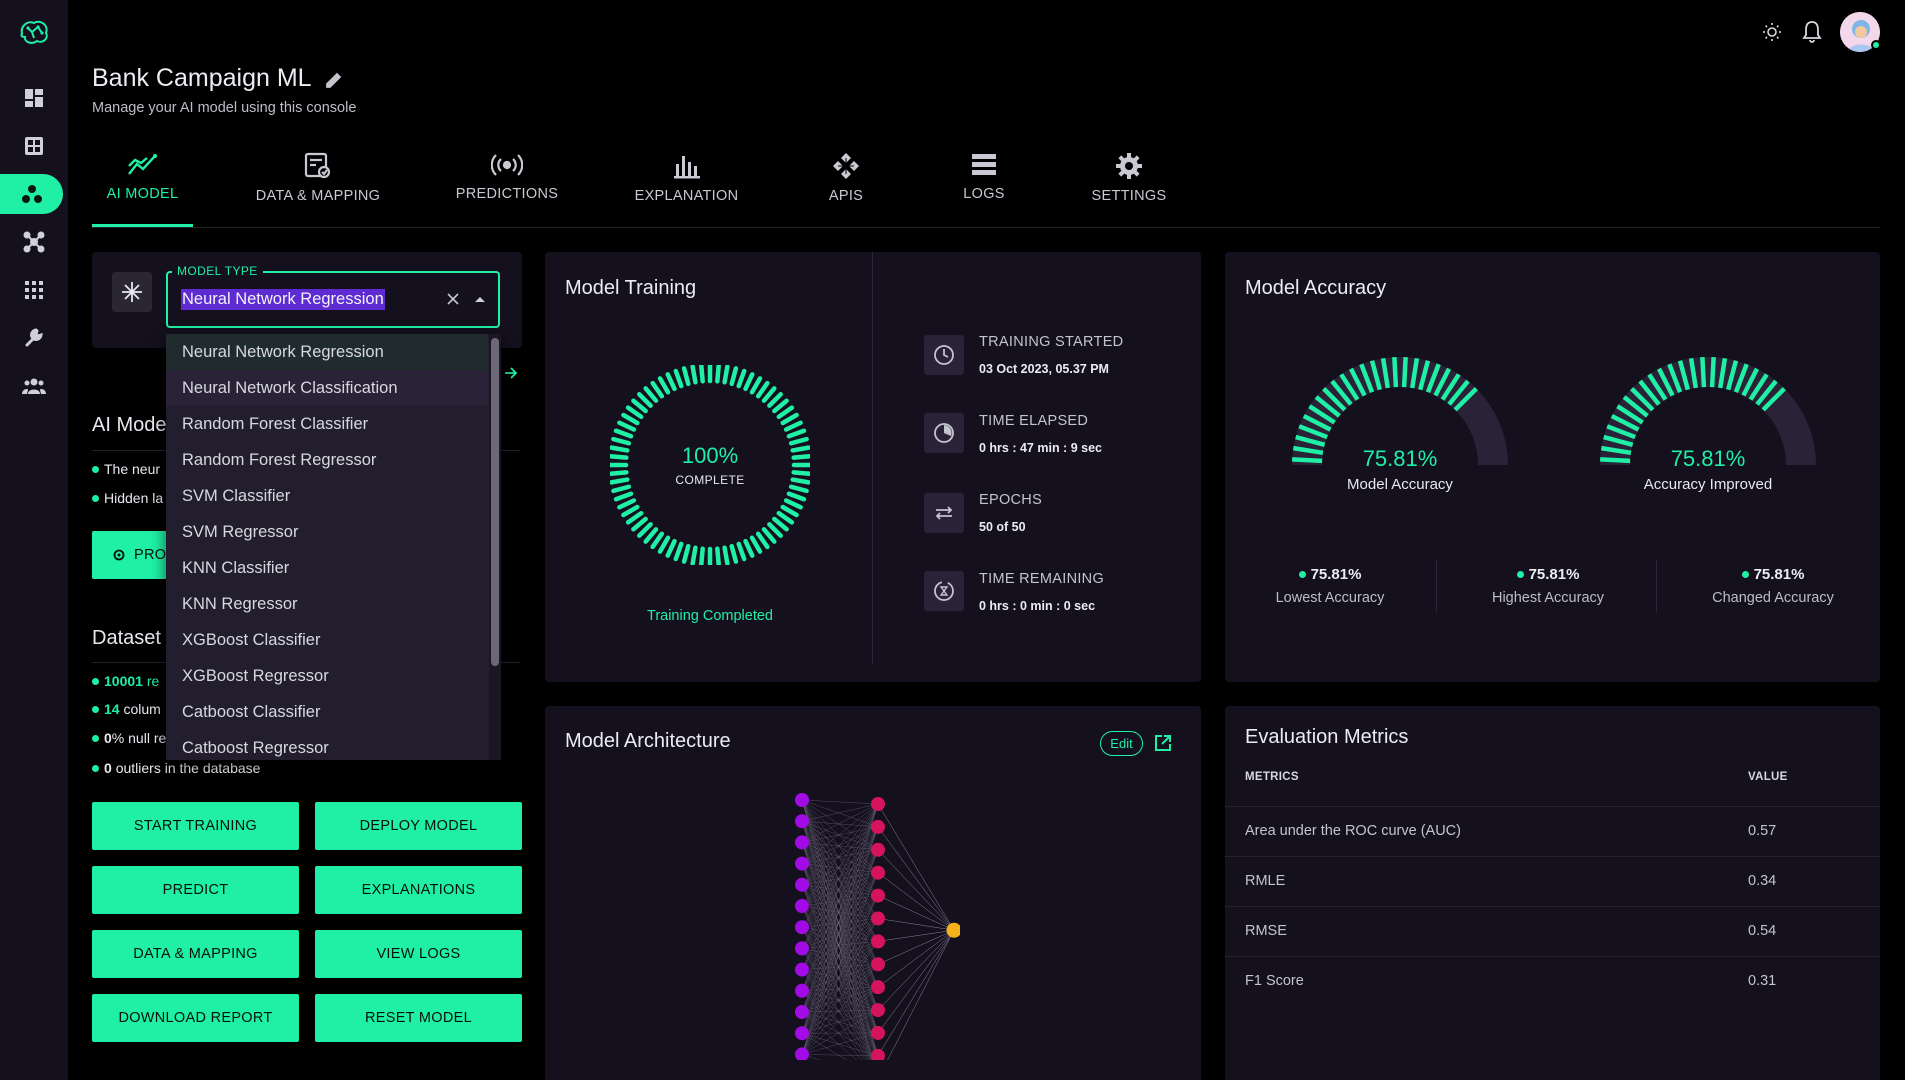 The image size is (1905, 1080). I want to click on clear-icon, so click(453, 299).